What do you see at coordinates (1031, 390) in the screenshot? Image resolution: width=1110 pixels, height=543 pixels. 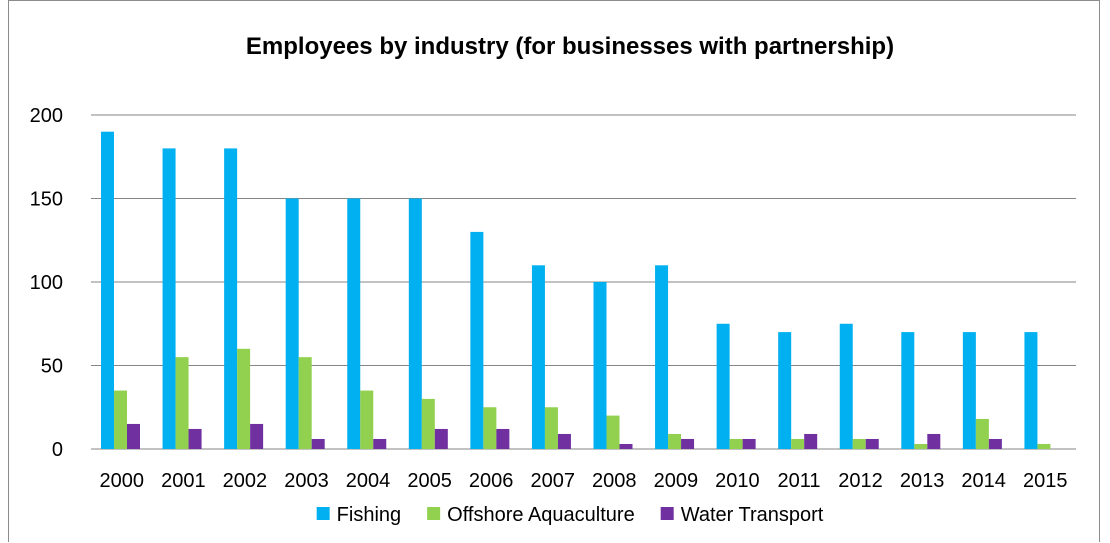 I see `bar-fishing-2015` at bounding box center [1031, 390].